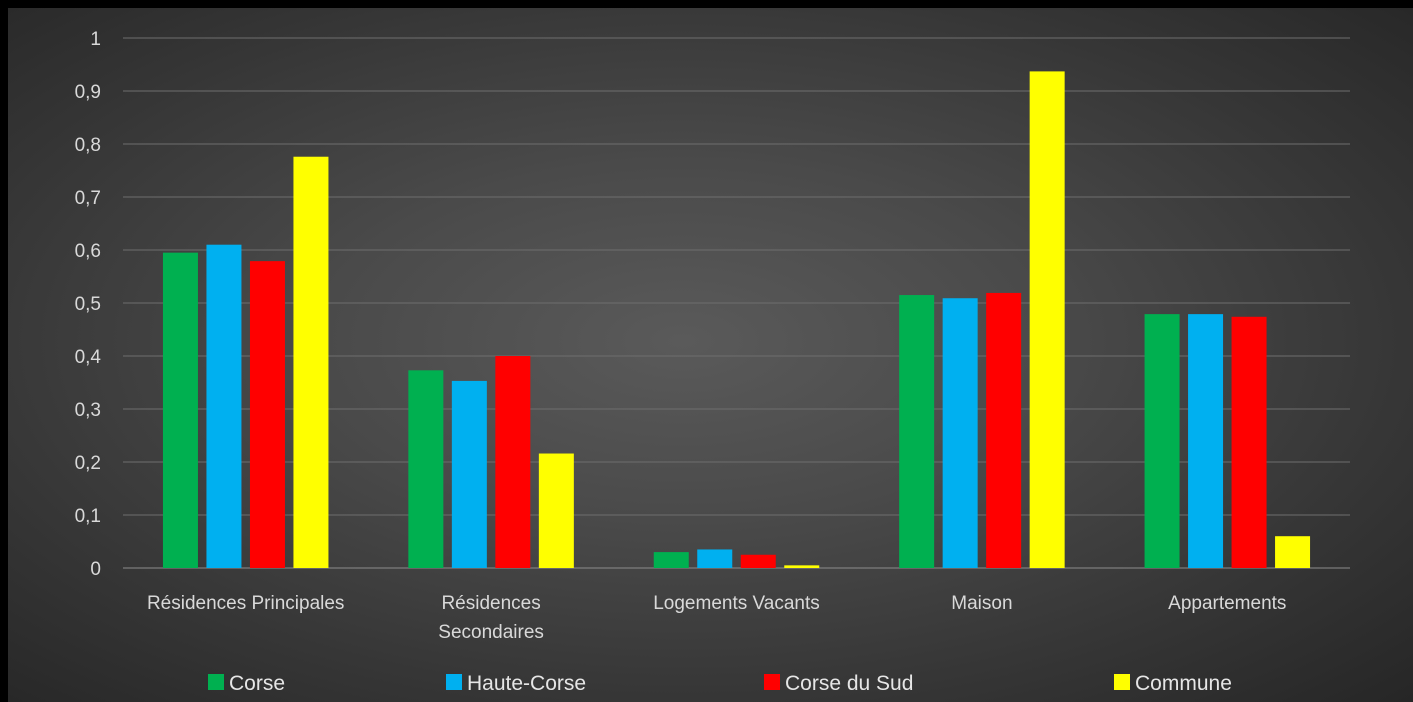 Image resolution: width=1413 pixels, height=702 pixels. Describe the element at coordinates (88, 463) in the screenshot. I see `y-tick-label: 0,2` at that location.